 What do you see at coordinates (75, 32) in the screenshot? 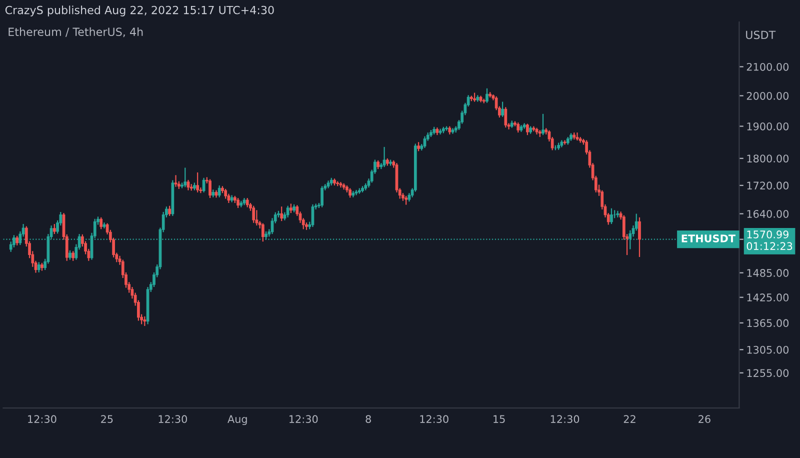
I see `chart-title: Ethereum / TetherUS, 4h` at bounding box center [75, 32].